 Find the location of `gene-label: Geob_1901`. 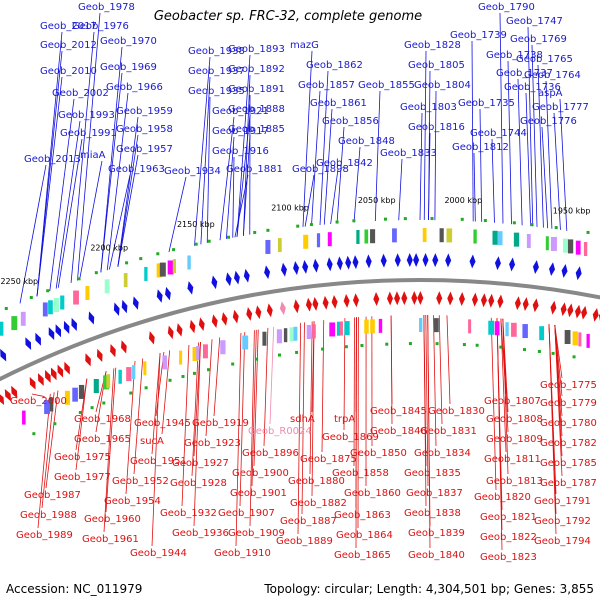

gene-label: Geob_1901 is located at coordinates (258, 493).